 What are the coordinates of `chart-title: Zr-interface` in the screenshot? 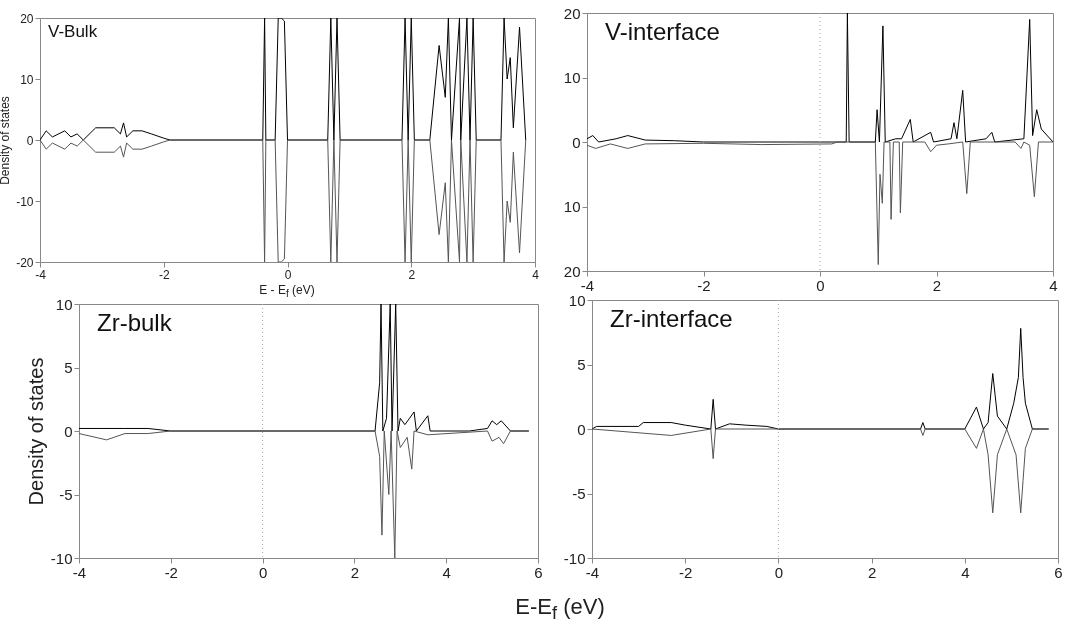 It's located at (671, 318).